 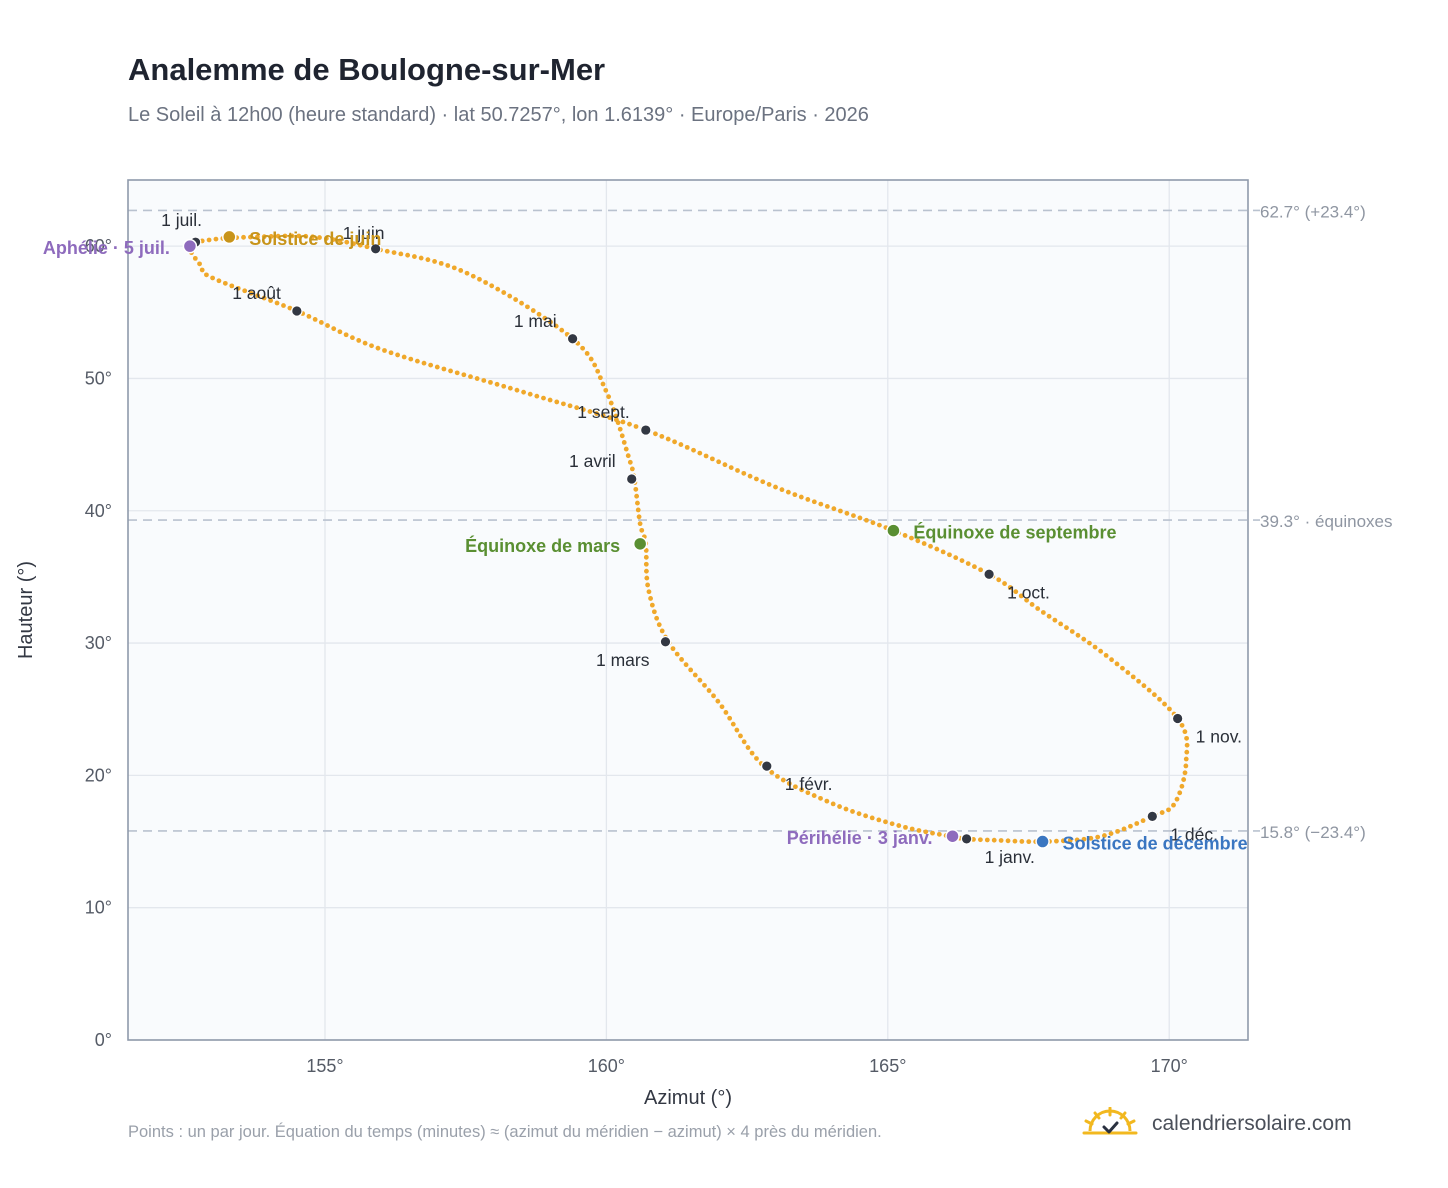 I want to click on y-axis-label: Hauteur (°), so click(x=26, y=610).